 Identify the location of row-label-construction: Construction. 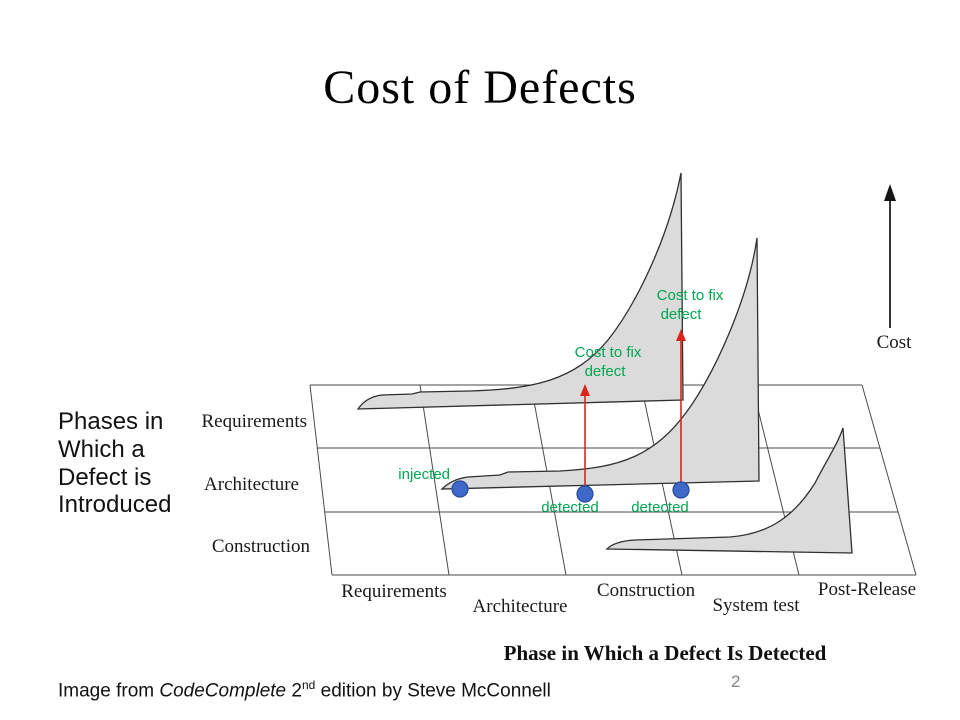
(261, 546).